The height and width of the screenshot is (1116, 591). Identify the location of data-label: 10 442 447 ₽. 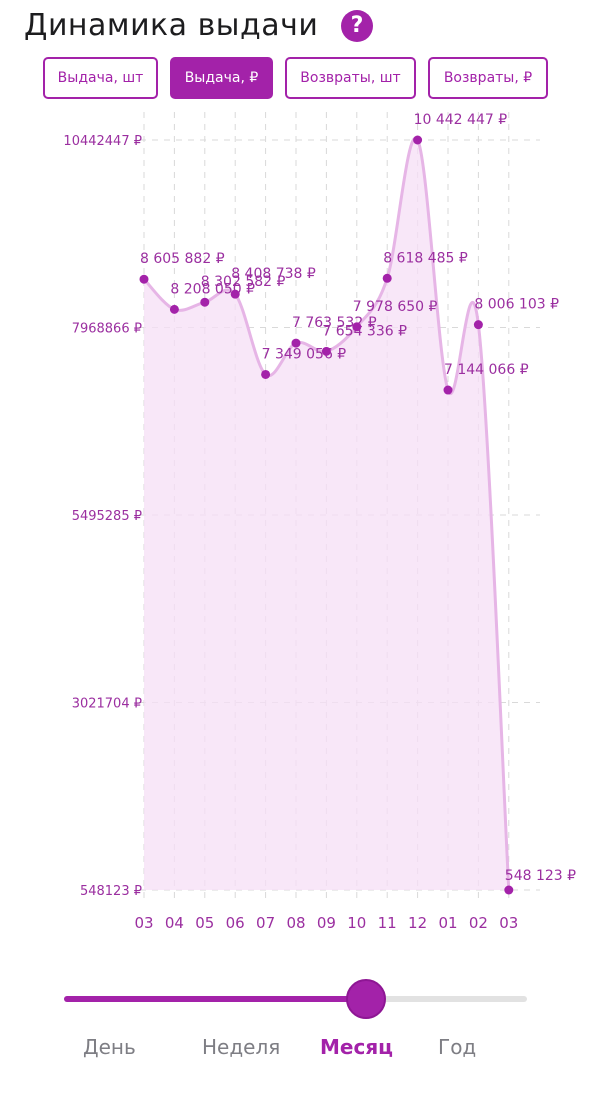
(461, 120).